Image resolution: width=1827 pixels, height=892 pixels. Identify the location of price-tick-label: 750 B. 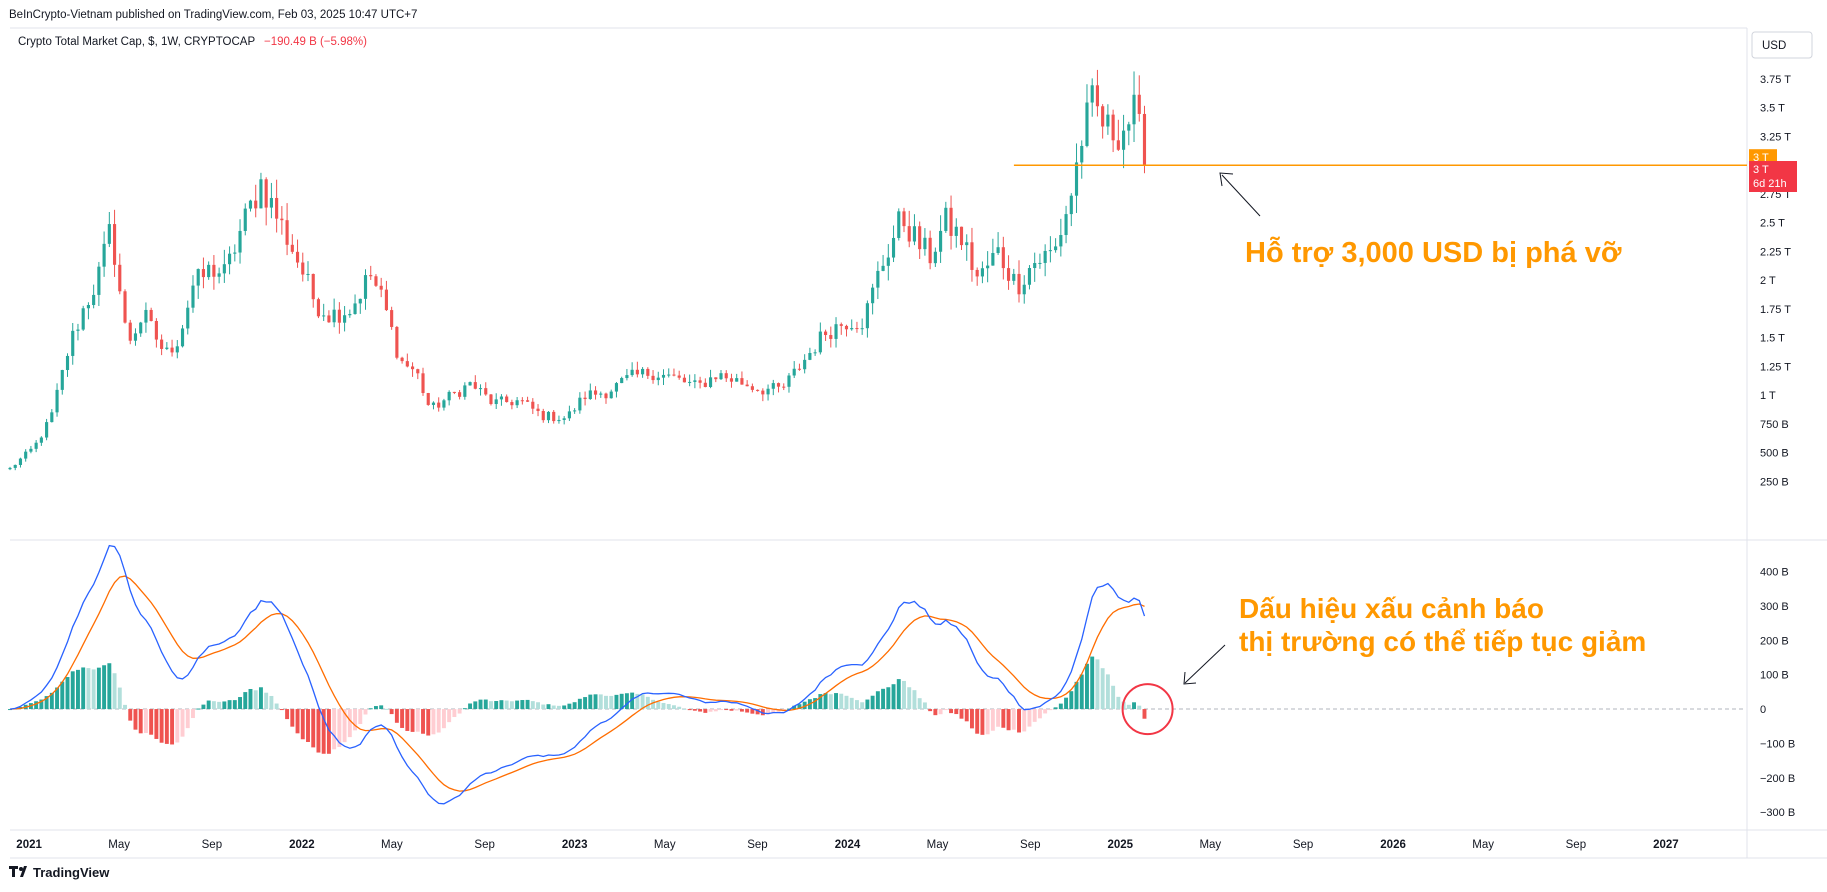
(1774, 425).